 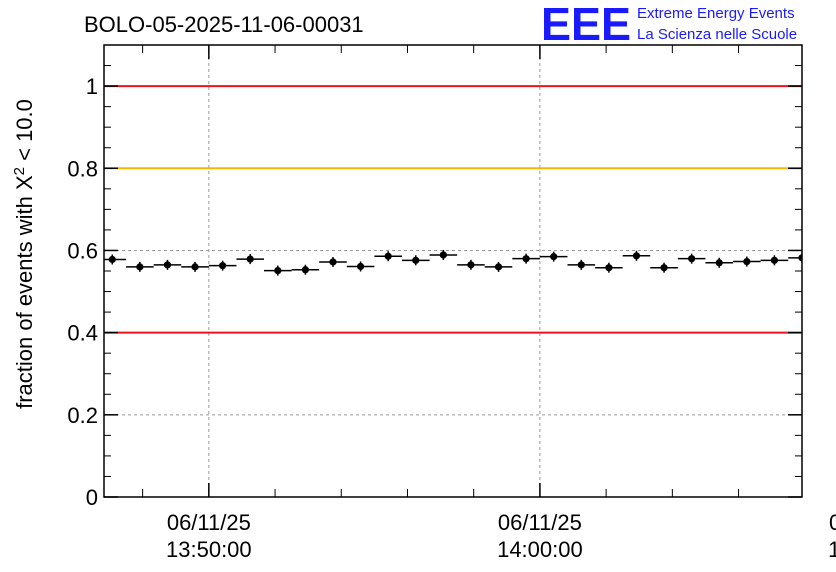 I want to click on logo-line1: Extreme Energy Events, so click(x=716, y=13).